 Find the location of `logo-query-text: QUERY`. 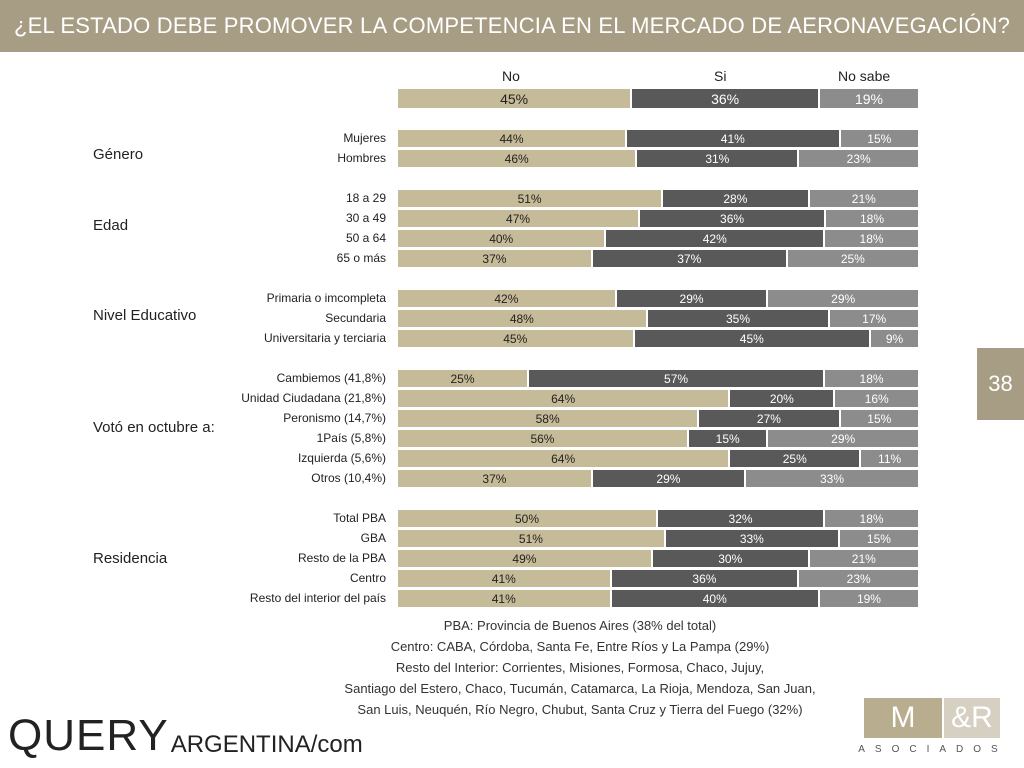

logo-query-text: QUERY is located at coordinates (88, 735).